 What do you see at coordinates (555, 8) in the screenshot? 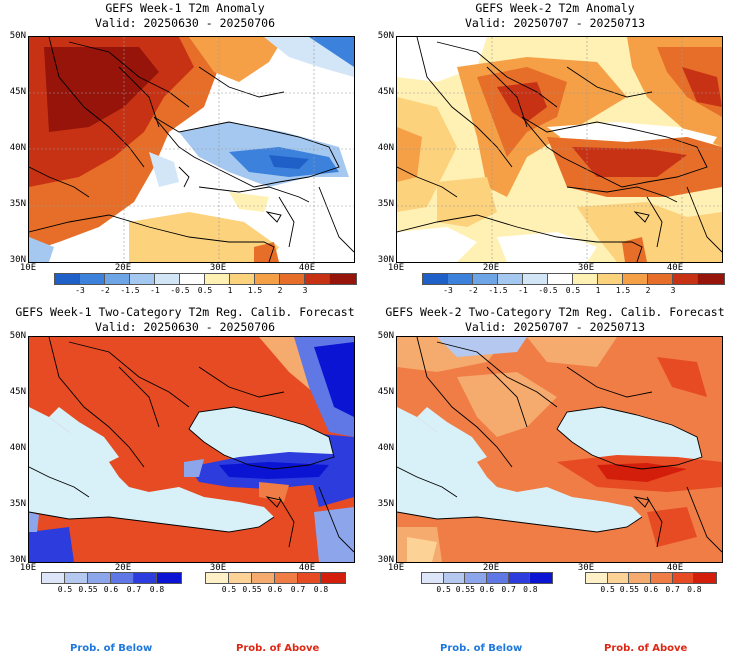
I see `panel-title: GEFS Week-2 T2m Anomaly` at bounding box center [555, 8].